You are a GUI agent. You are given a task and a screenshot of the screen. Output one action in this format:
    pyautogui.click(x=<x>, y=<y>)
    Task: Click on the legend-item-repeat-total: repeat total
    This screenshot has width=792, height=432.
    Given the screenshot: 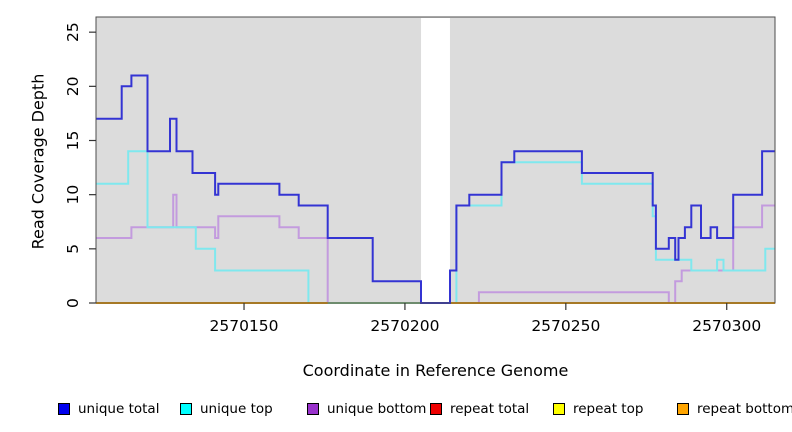 What is the action you would take?
    pyautogui.click(x=479, y=409)
    